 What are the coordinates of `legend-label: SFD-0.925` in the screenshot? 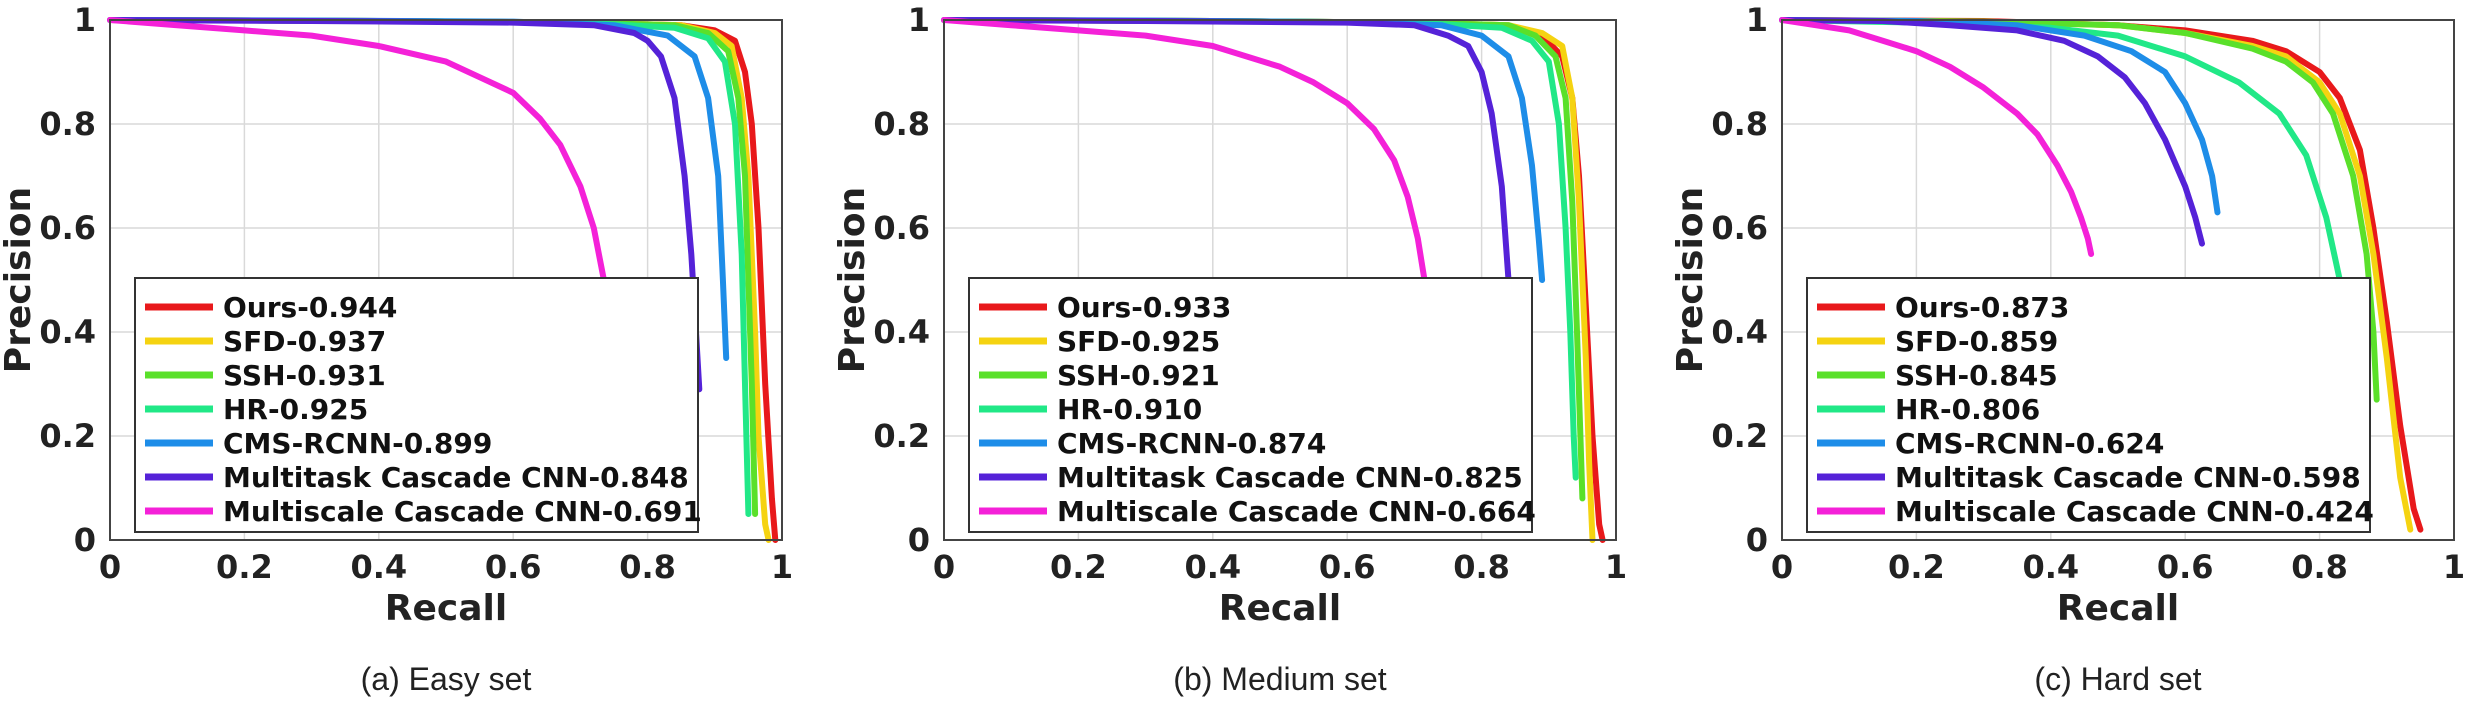 It's located at (1138, 341).